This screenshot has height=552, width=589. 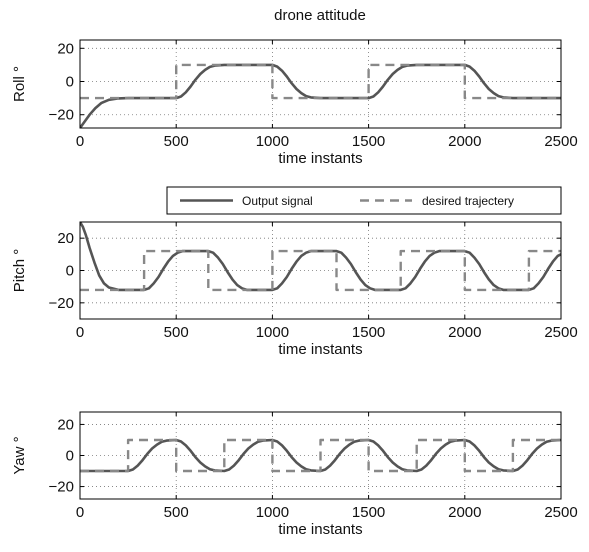 What do you see at coordinates (320, 349) in the screenshot?
I see `pitch-xlabel: time instants` at bounding box center [320, 349].